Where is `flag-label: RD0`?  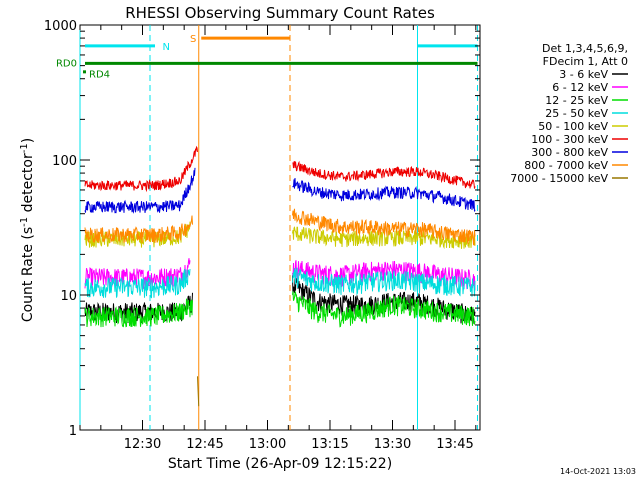 flag-label: RD0 is located at coordinates (66, 63).